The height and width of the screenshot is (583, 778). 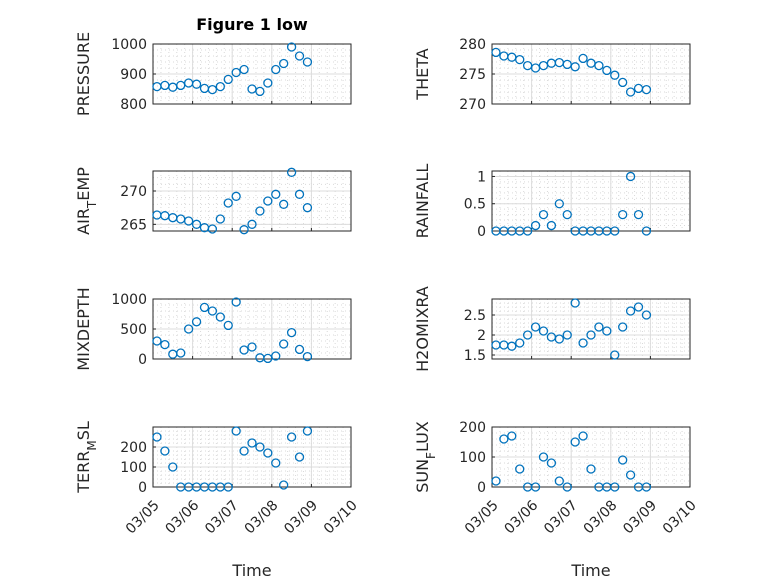 What do you see at coordinates (472, 75) in the screenshot?
I see `y-tick-label: 275` at bounding box center [472, 75].